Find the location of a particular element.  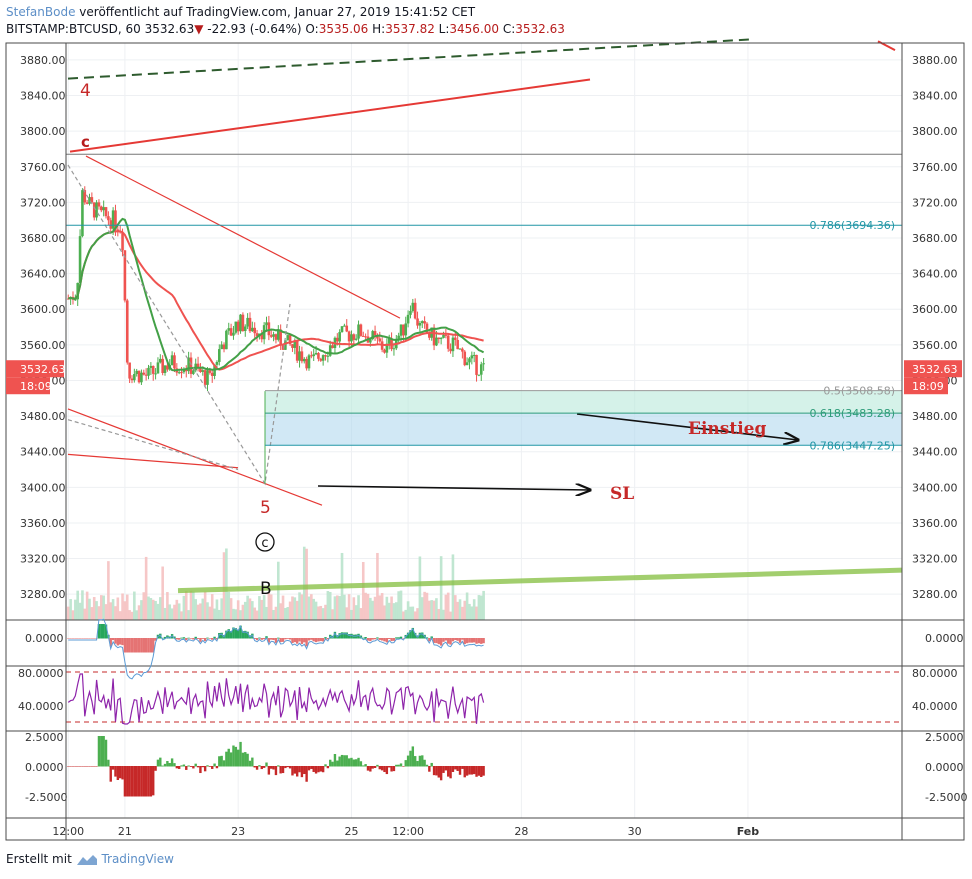

time-tick-label: 12:00 is located at coordinates (408, 831).